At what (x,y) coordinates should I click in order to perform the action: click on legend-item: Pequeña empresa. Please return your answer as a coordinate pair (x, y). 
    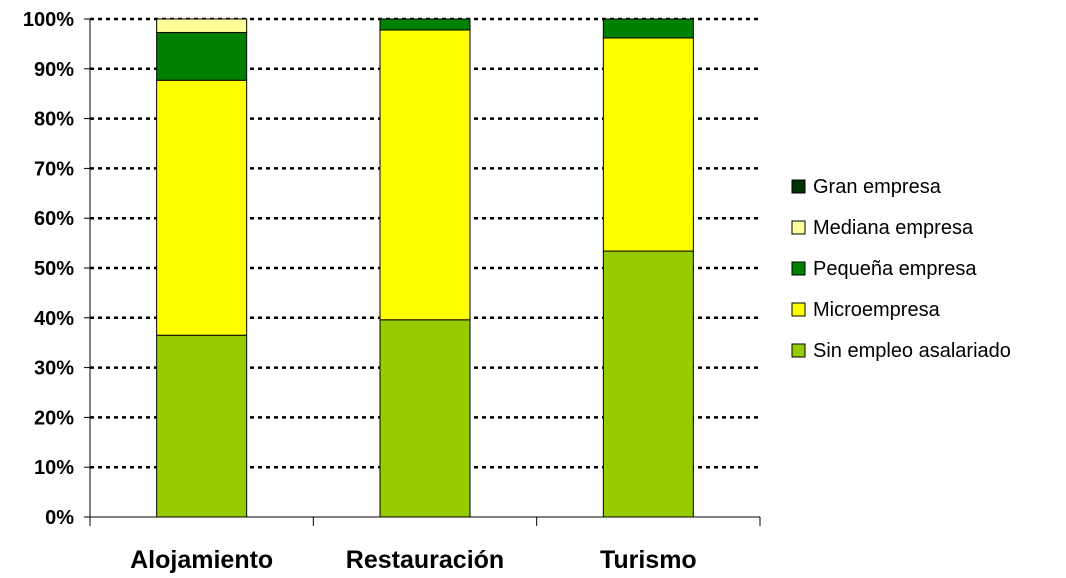
    Looking at the image, I should click on (884, 269).